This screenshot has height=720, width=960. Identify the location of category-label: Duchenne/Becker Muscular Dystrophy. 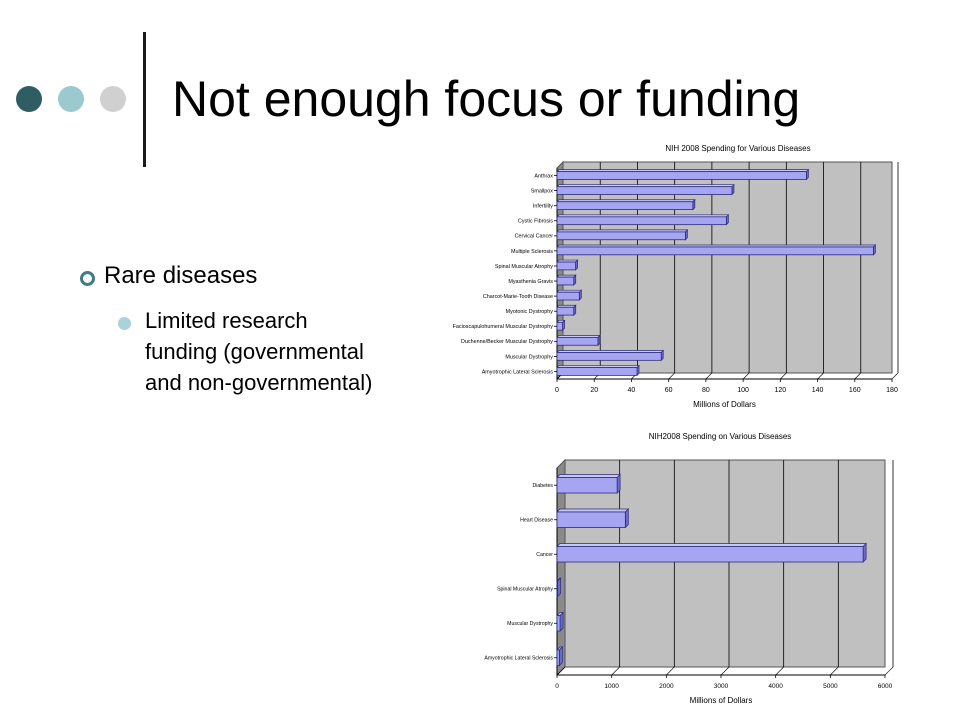
(507, 342).